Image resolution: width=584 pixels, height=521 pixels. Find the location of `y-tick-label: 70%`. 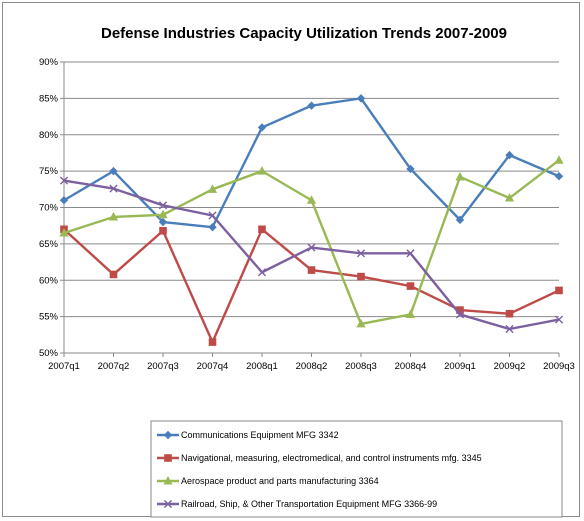

y-tick-label: 70% is located at coordinates (49, 208).